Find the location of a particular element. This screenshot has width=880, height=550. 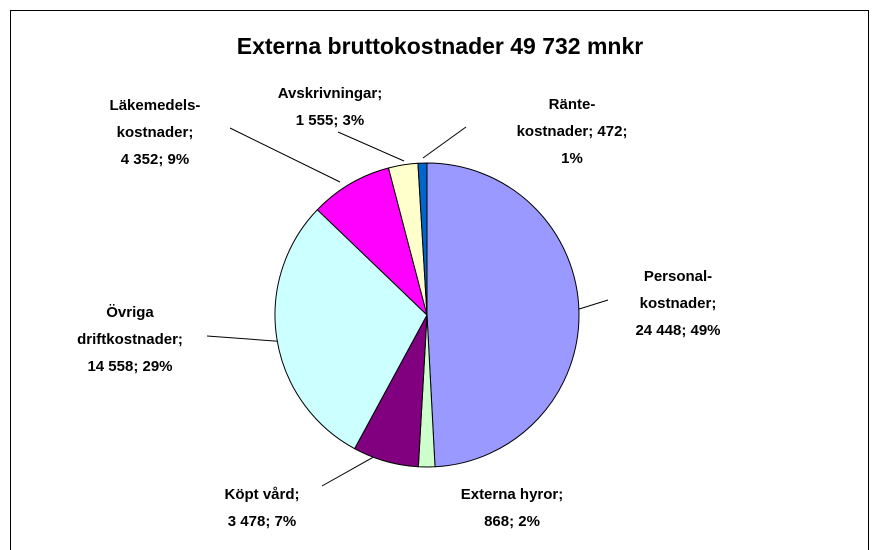

slice-label: Ränte-kostnader; 472; 1% is located at coordinates (572, 131).